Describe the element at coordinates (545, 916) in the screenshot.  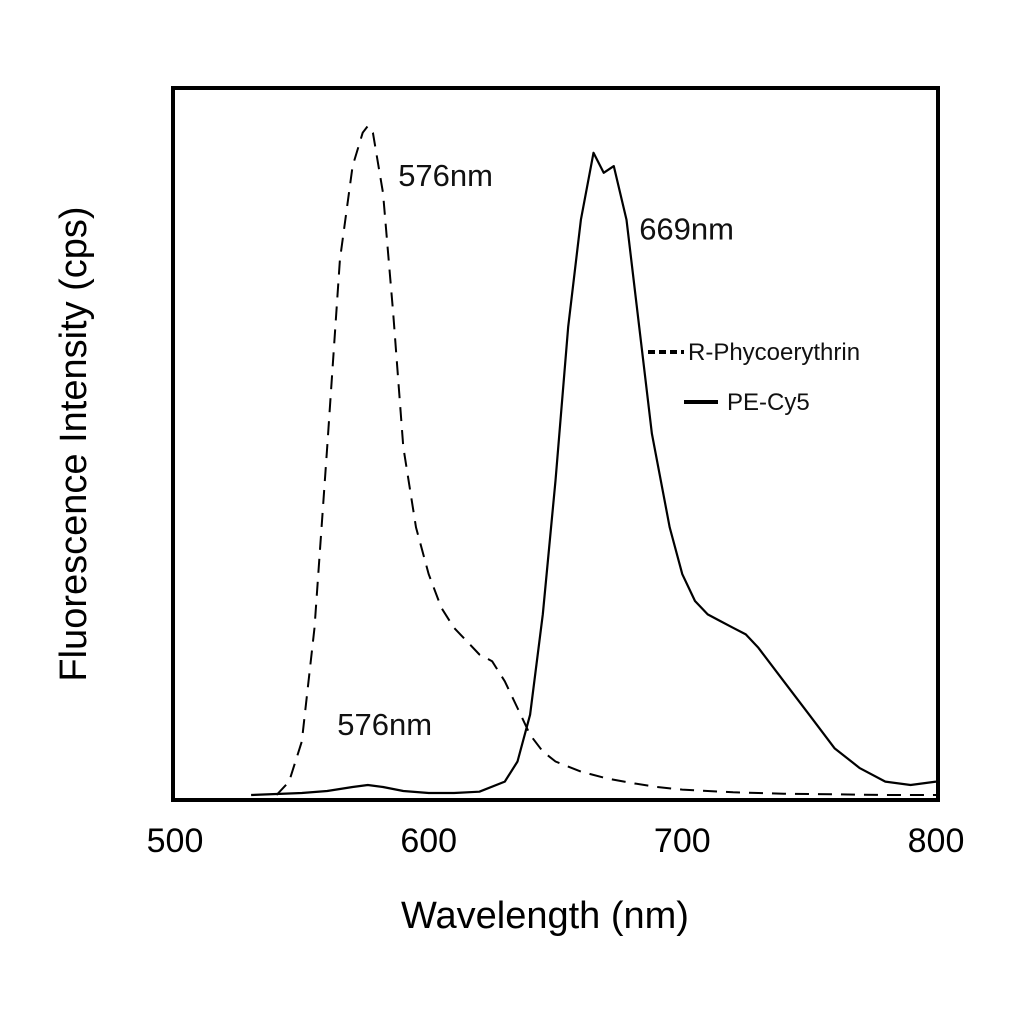
I see `x-axis-label: Wavelength (nm)` at that location.